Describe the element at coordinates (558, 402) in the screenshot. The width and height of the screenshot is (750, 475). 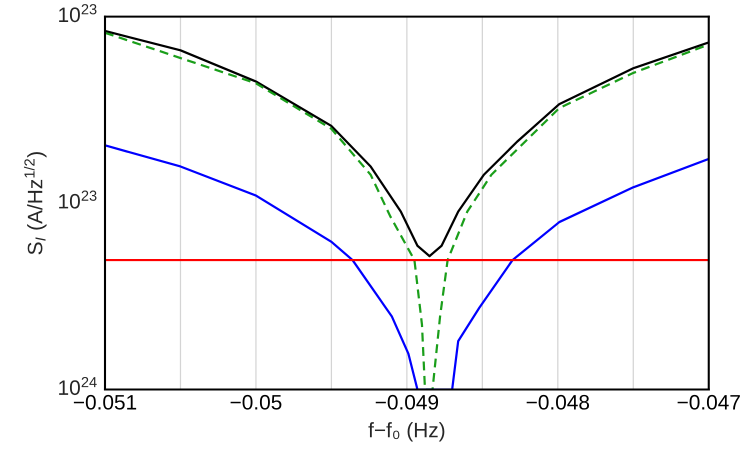
I see `x-tick-label: −0.048` at that location.